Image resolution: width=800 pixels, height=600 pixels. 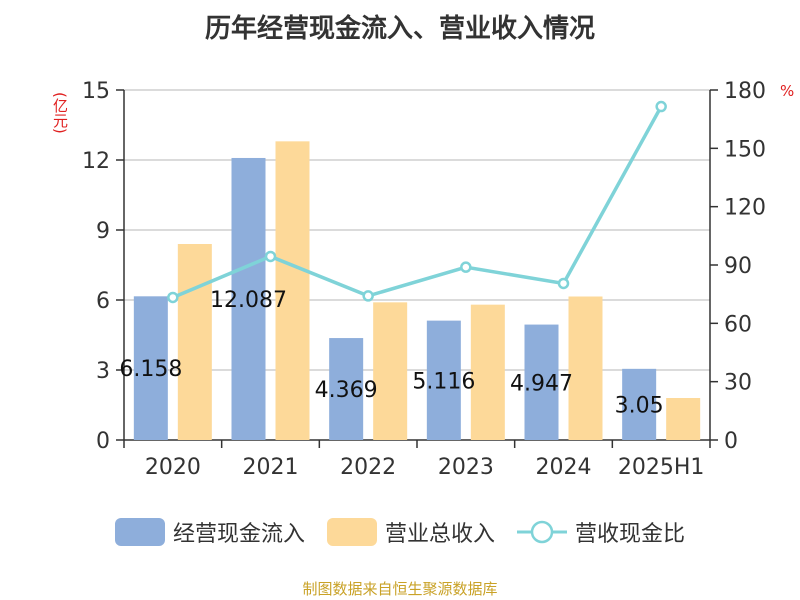 What do you see at coordinates (542, 532) in the screenshot?
I see `legend-swatch-ratio` at bounding box center [542, 532].